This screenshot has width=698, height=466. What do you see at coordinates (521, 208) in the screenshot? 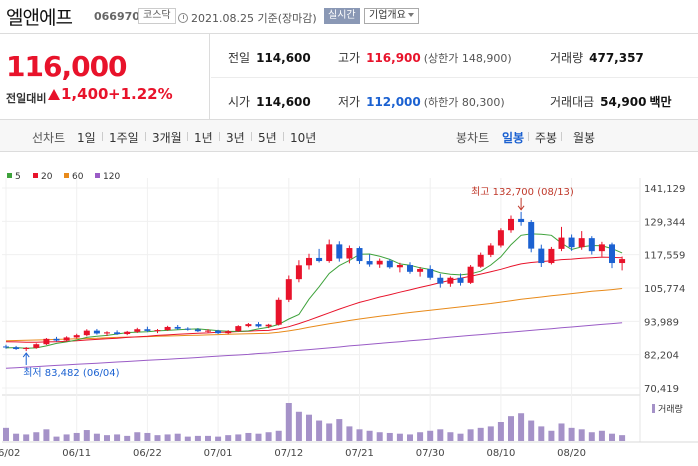
I see `high-arrow-head` at bounding box center [521, 208].